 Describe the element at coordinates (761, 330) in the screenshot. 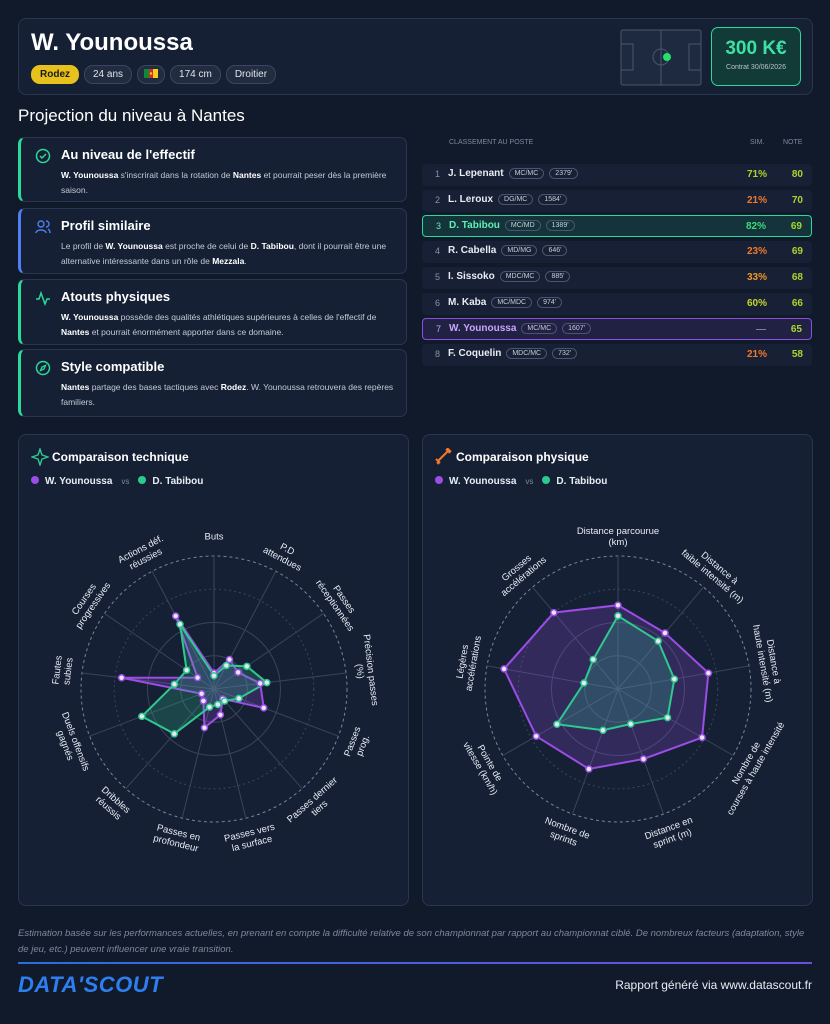

I see `similarity: —` at that location.